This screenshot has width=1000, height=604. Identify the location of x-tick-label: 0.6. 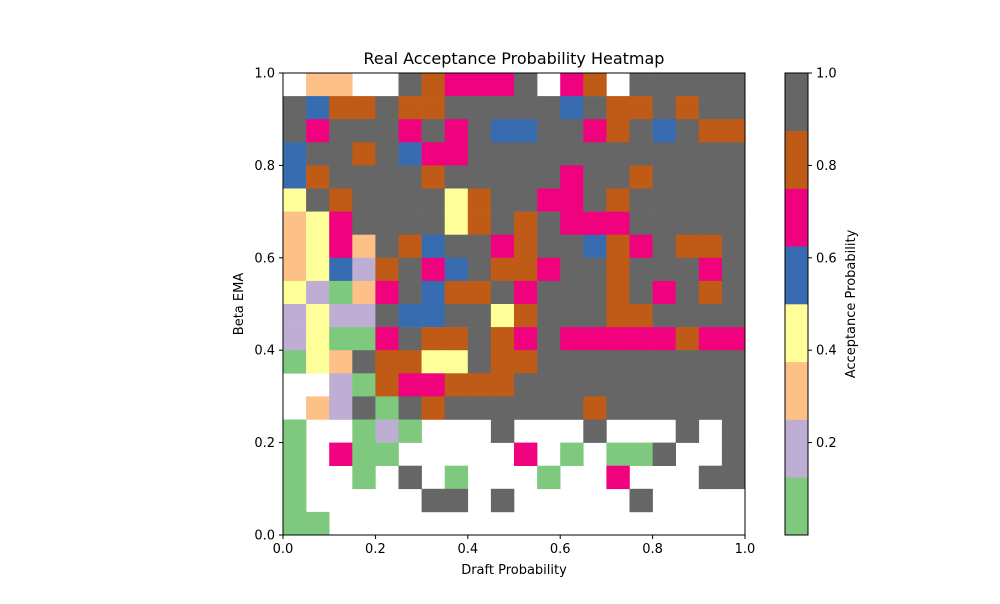
(560, 549).